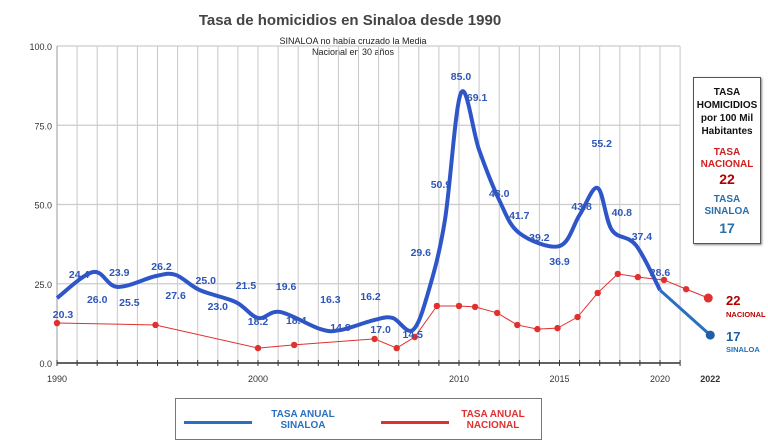 This screenshot has height=440, width=768. I want to click on legend-sinaloa-label: TASA ANUAL SINALOA, so click(303, 420).